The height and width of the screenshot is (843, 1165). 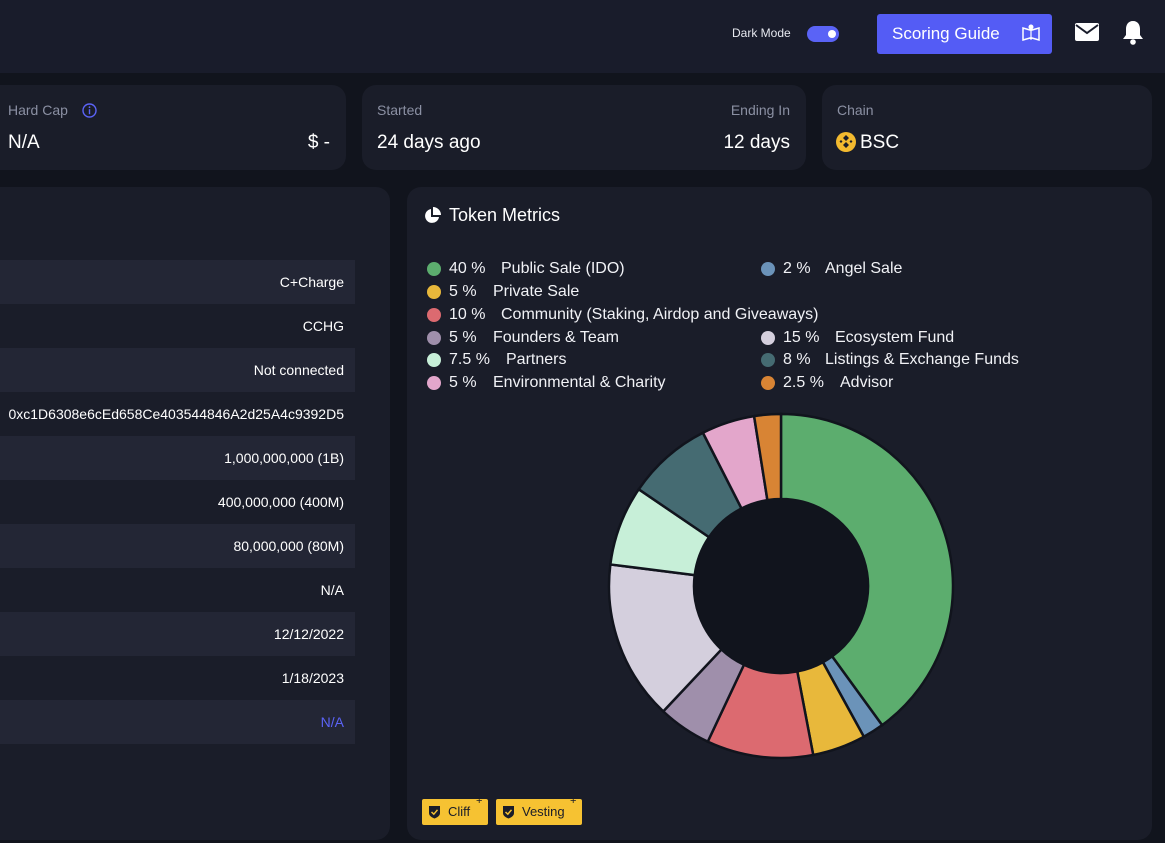 I want to click on row-value: N/A, so click(x=332, y=590).